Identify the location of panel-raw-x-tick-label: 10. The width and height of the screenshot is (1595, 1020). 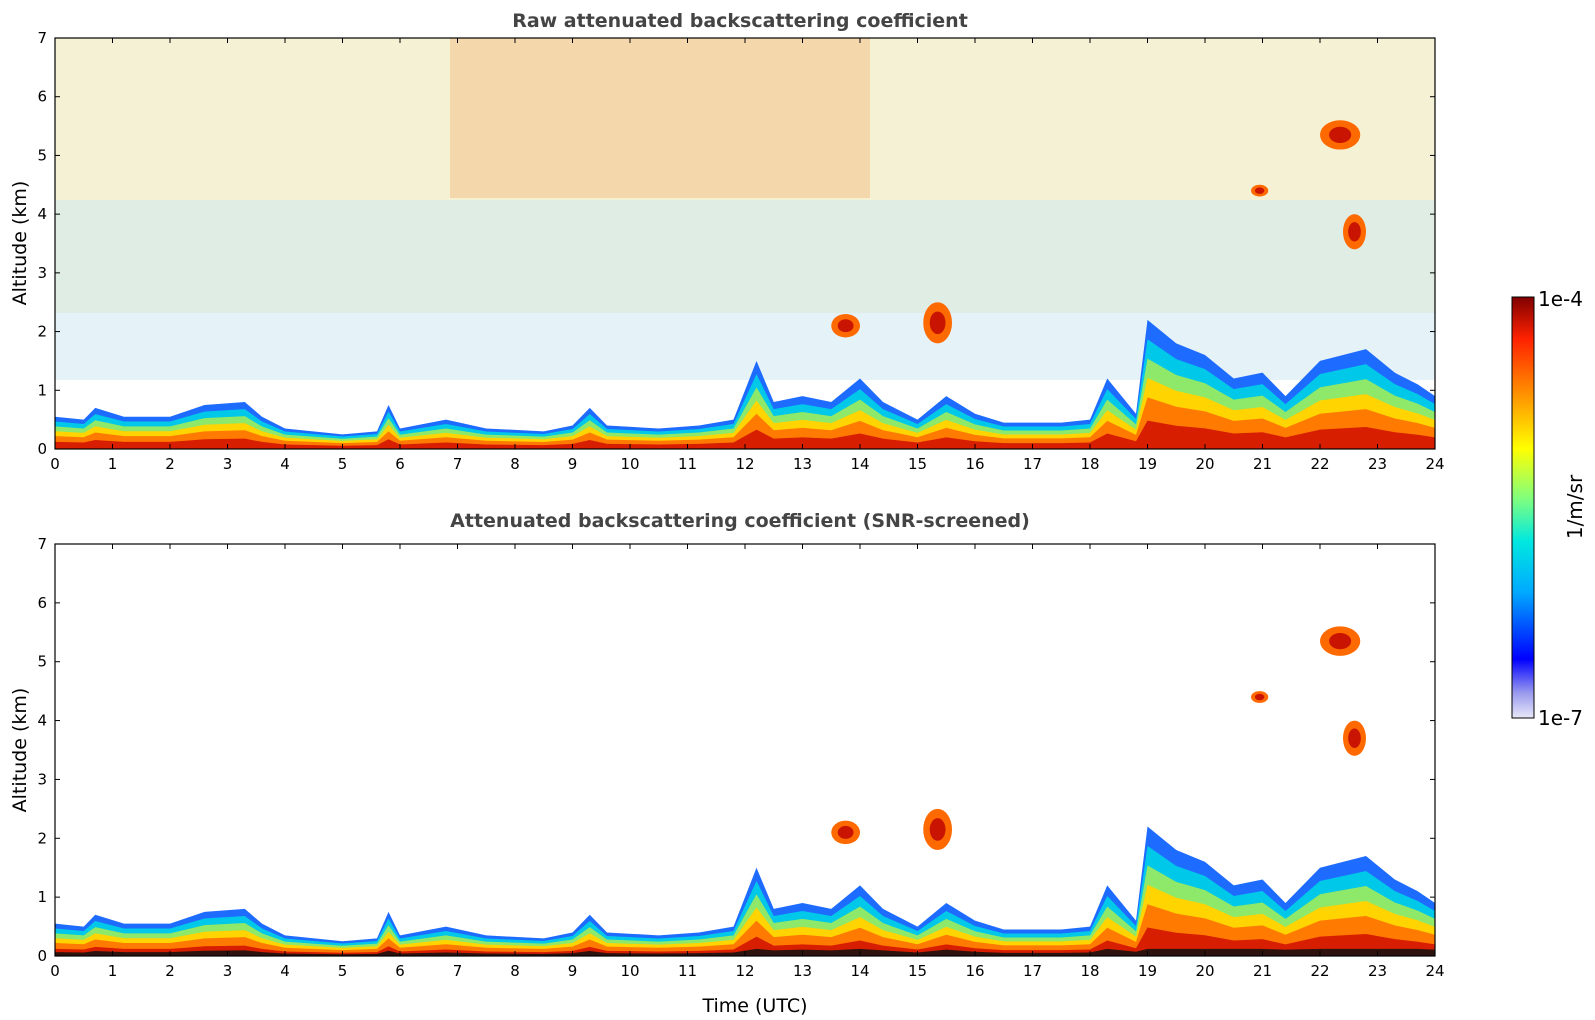
(629, 464).